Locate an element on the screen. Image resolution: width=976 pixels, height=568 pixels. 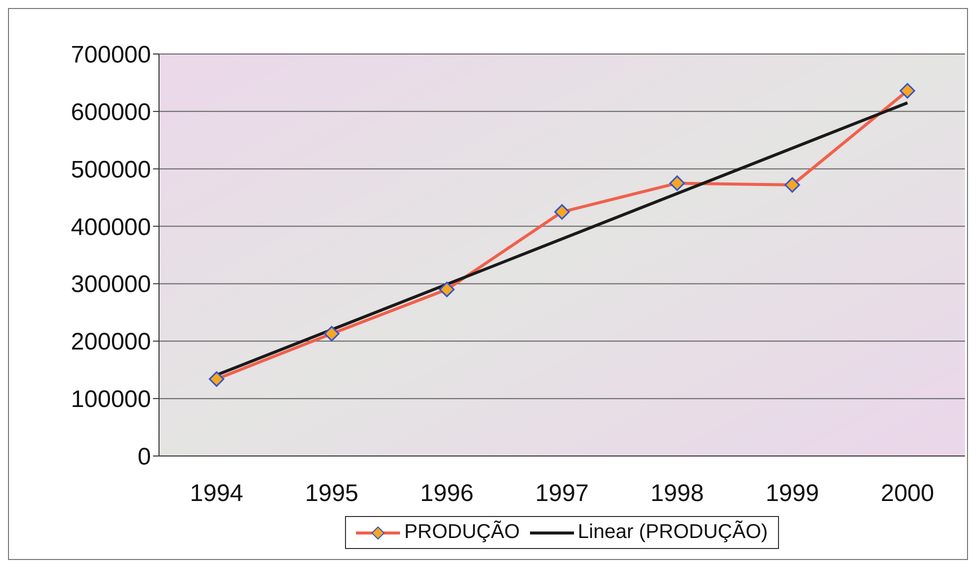
y-tick-label: 200000 is located at coordinates (110, 342).